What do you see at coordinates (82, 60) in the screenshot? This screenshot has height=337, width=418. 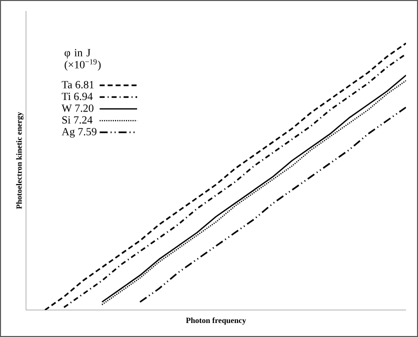 I see `legend-title: φ in J (×10$^{−19}$)` at bounding box center [82, 60].